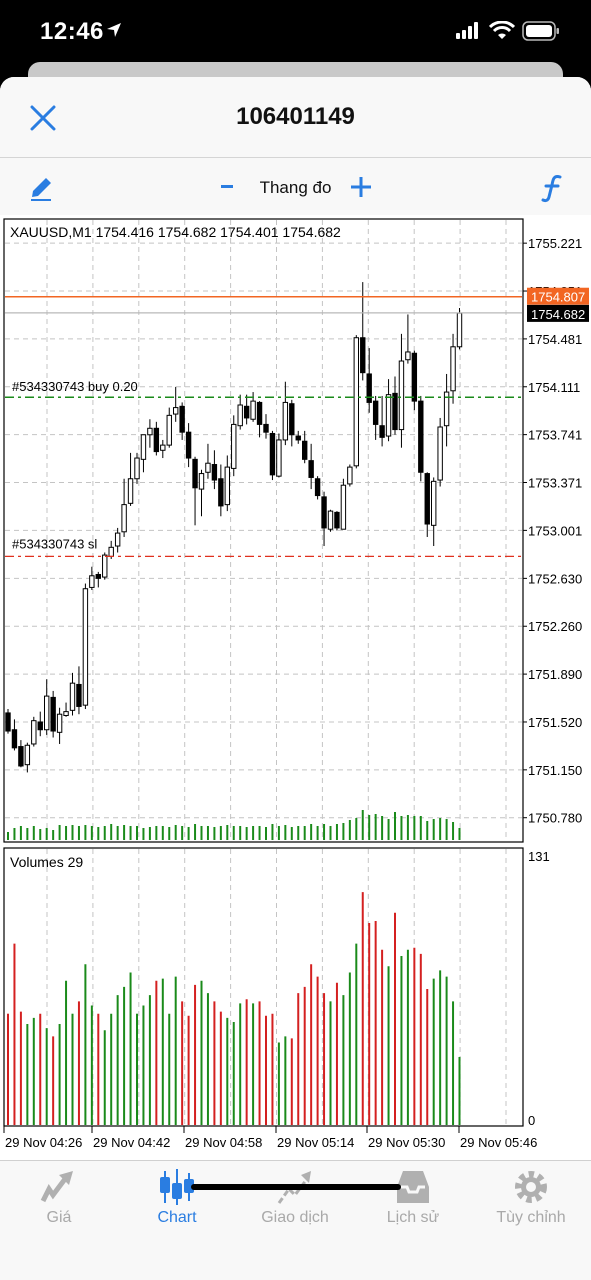 The height and width of the screenshot is (1280, 591). Describe the element at coordinates (43, 118) in the screenshot. I see `close-icon` at that location.